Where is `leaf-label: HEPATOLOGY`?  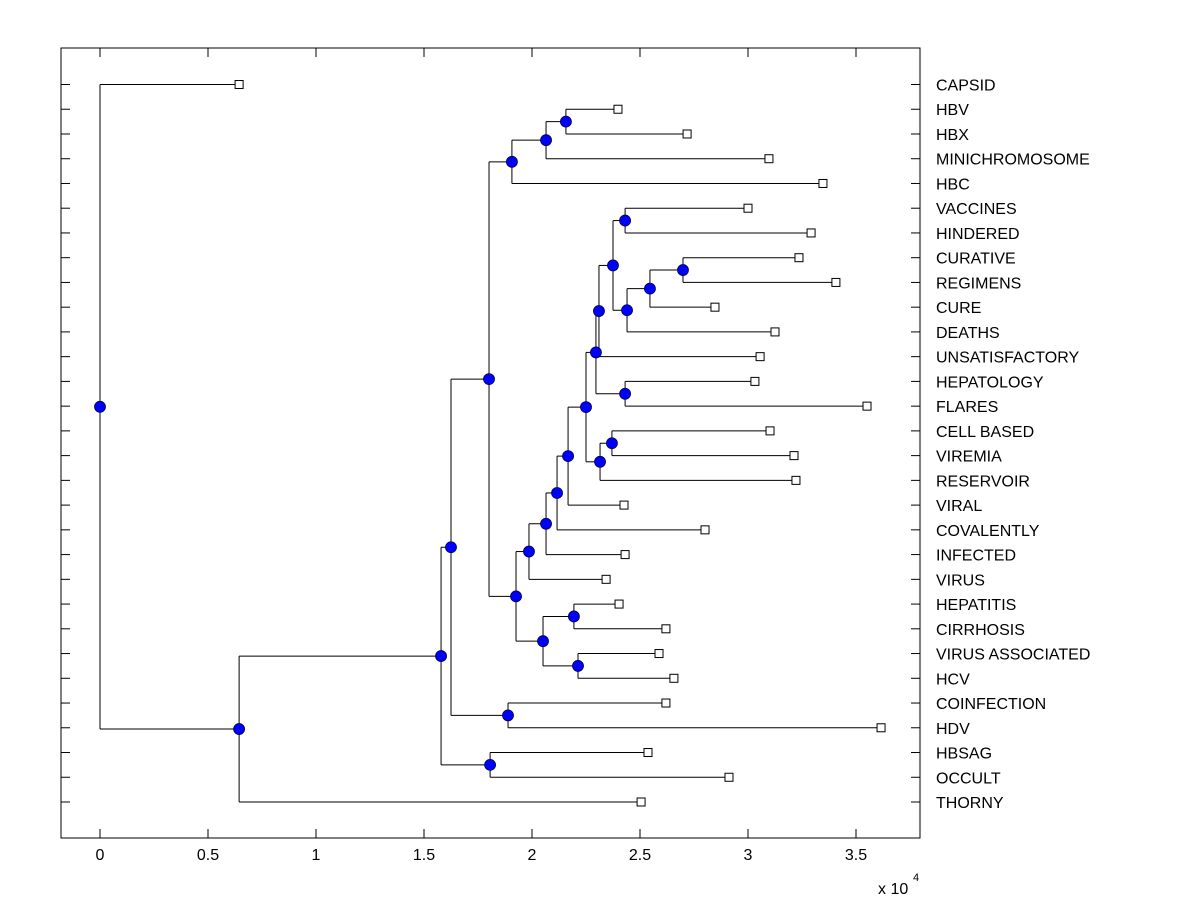 leaf-label: HEPATOLOGY is located at coordinates (990, 382).